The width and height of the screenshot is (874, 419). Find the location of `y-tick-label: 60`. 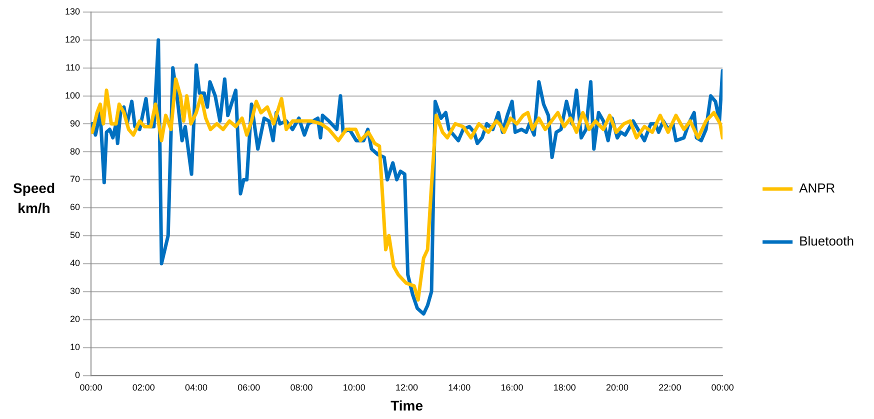

y-tick-label: 60 is located at coordinates (75, 207).